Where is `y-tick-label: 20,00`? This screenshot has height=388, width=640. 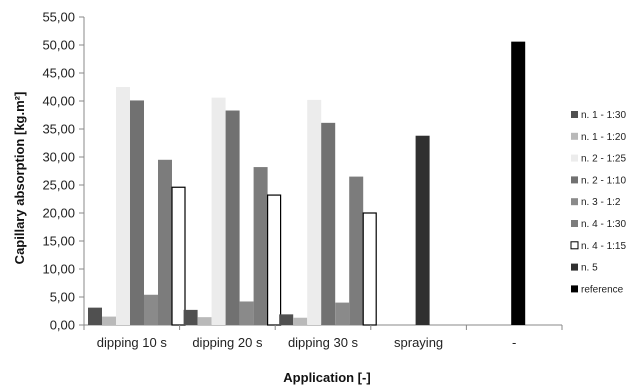
y-tick-label: 20,00 is located at coordinates (58, 213).